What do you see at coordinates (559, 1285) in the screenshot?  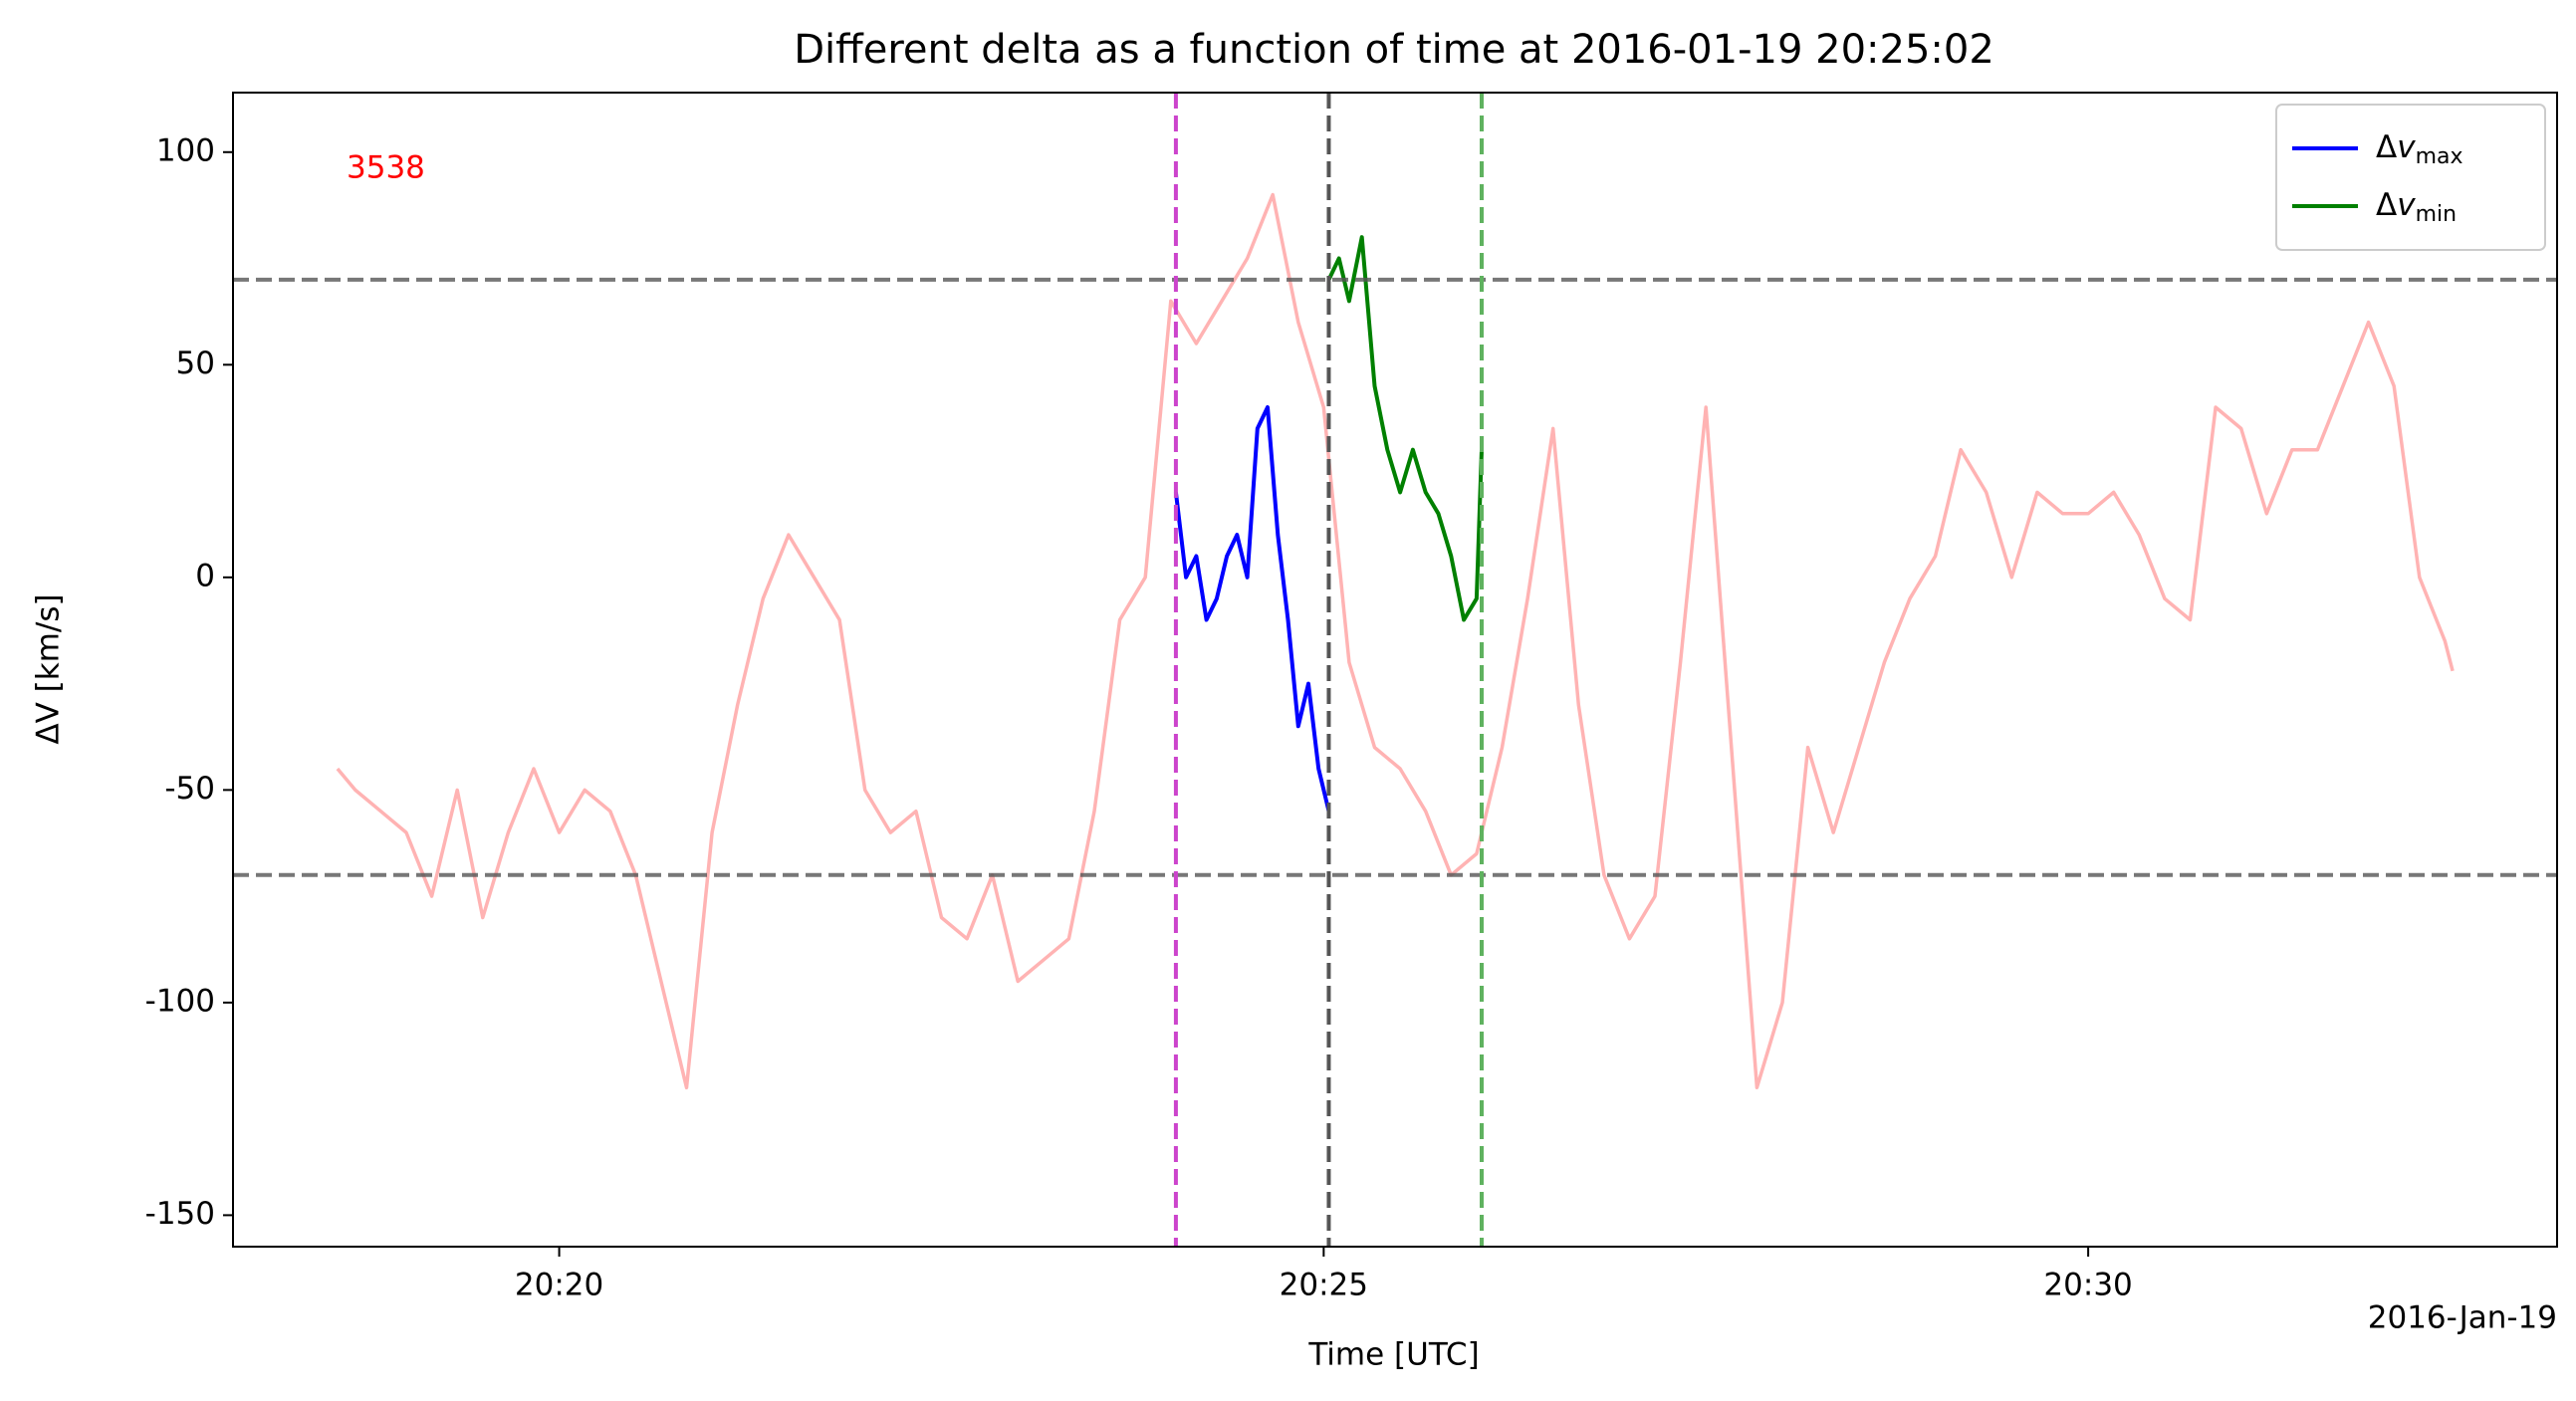 I see `x-tick-label: 20:20` at bounding box center [559, 1285].